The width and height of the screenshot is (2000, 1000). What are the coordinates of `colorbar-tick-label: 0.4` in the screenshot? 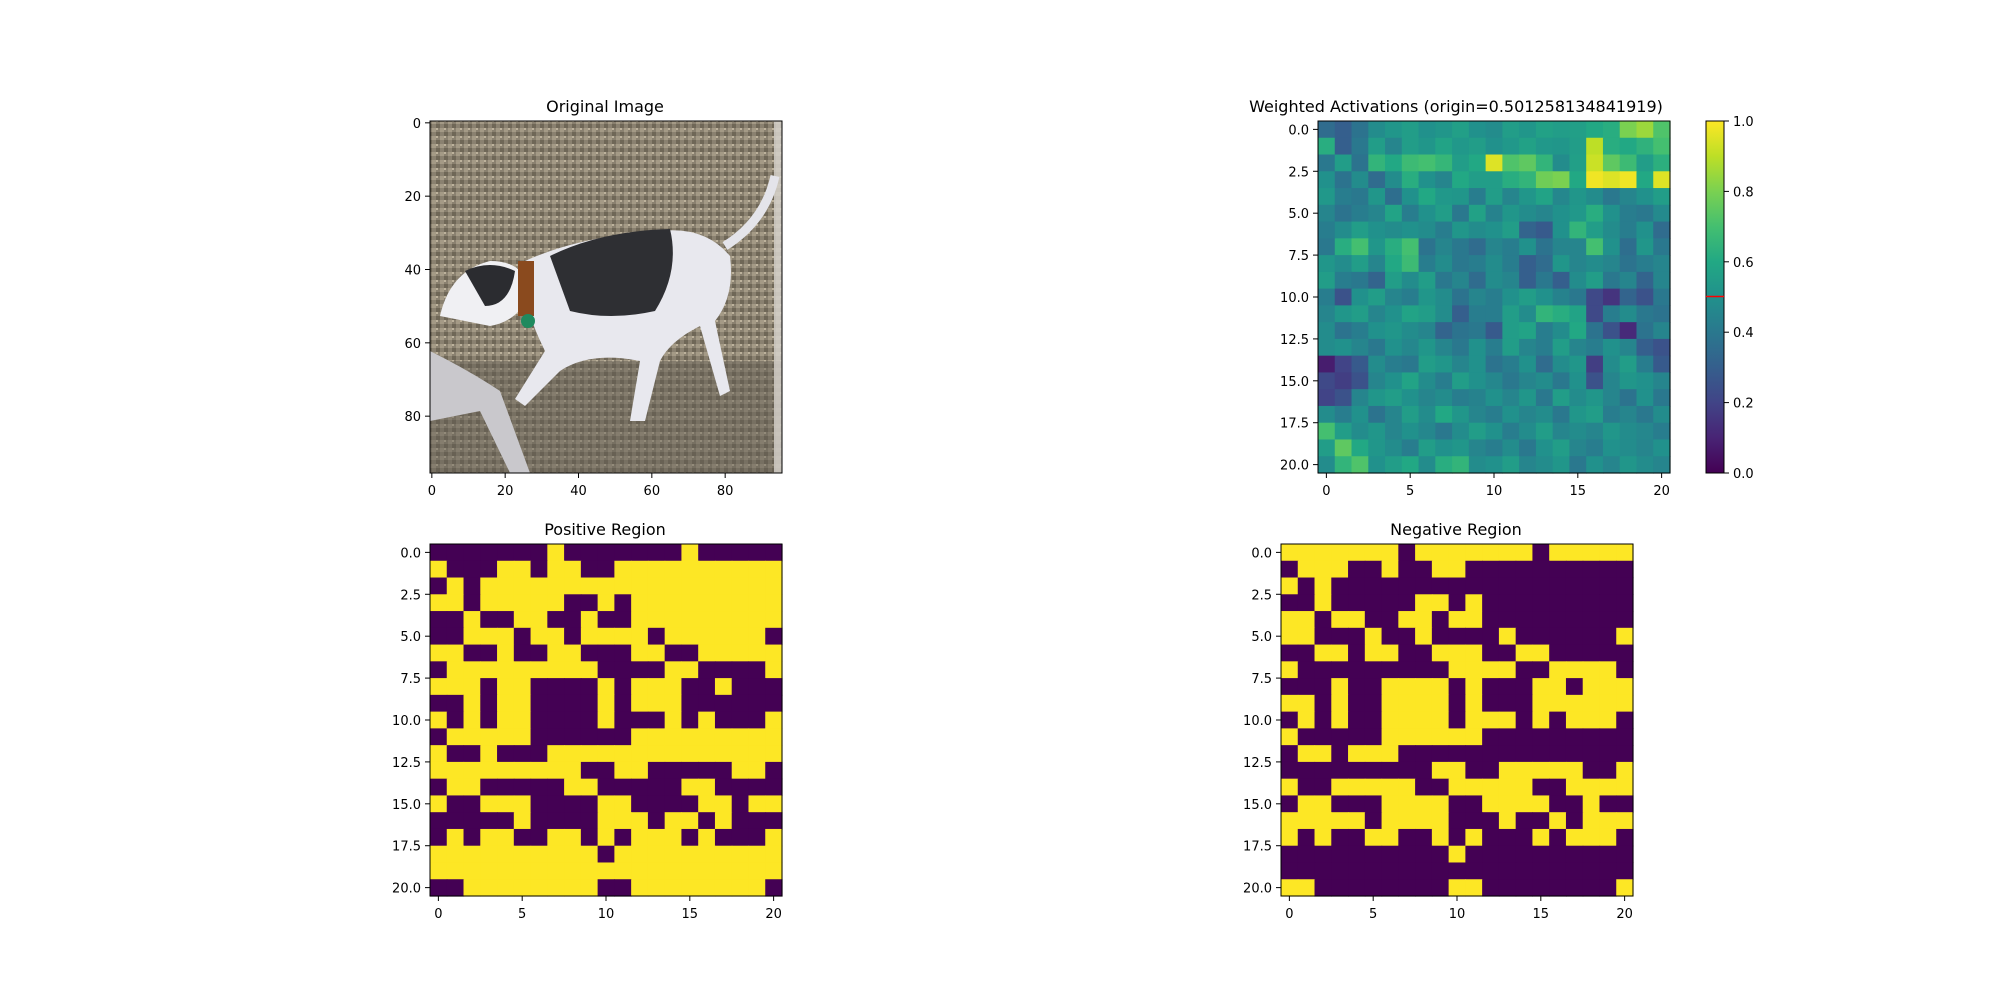 It's located at (1743, 333).